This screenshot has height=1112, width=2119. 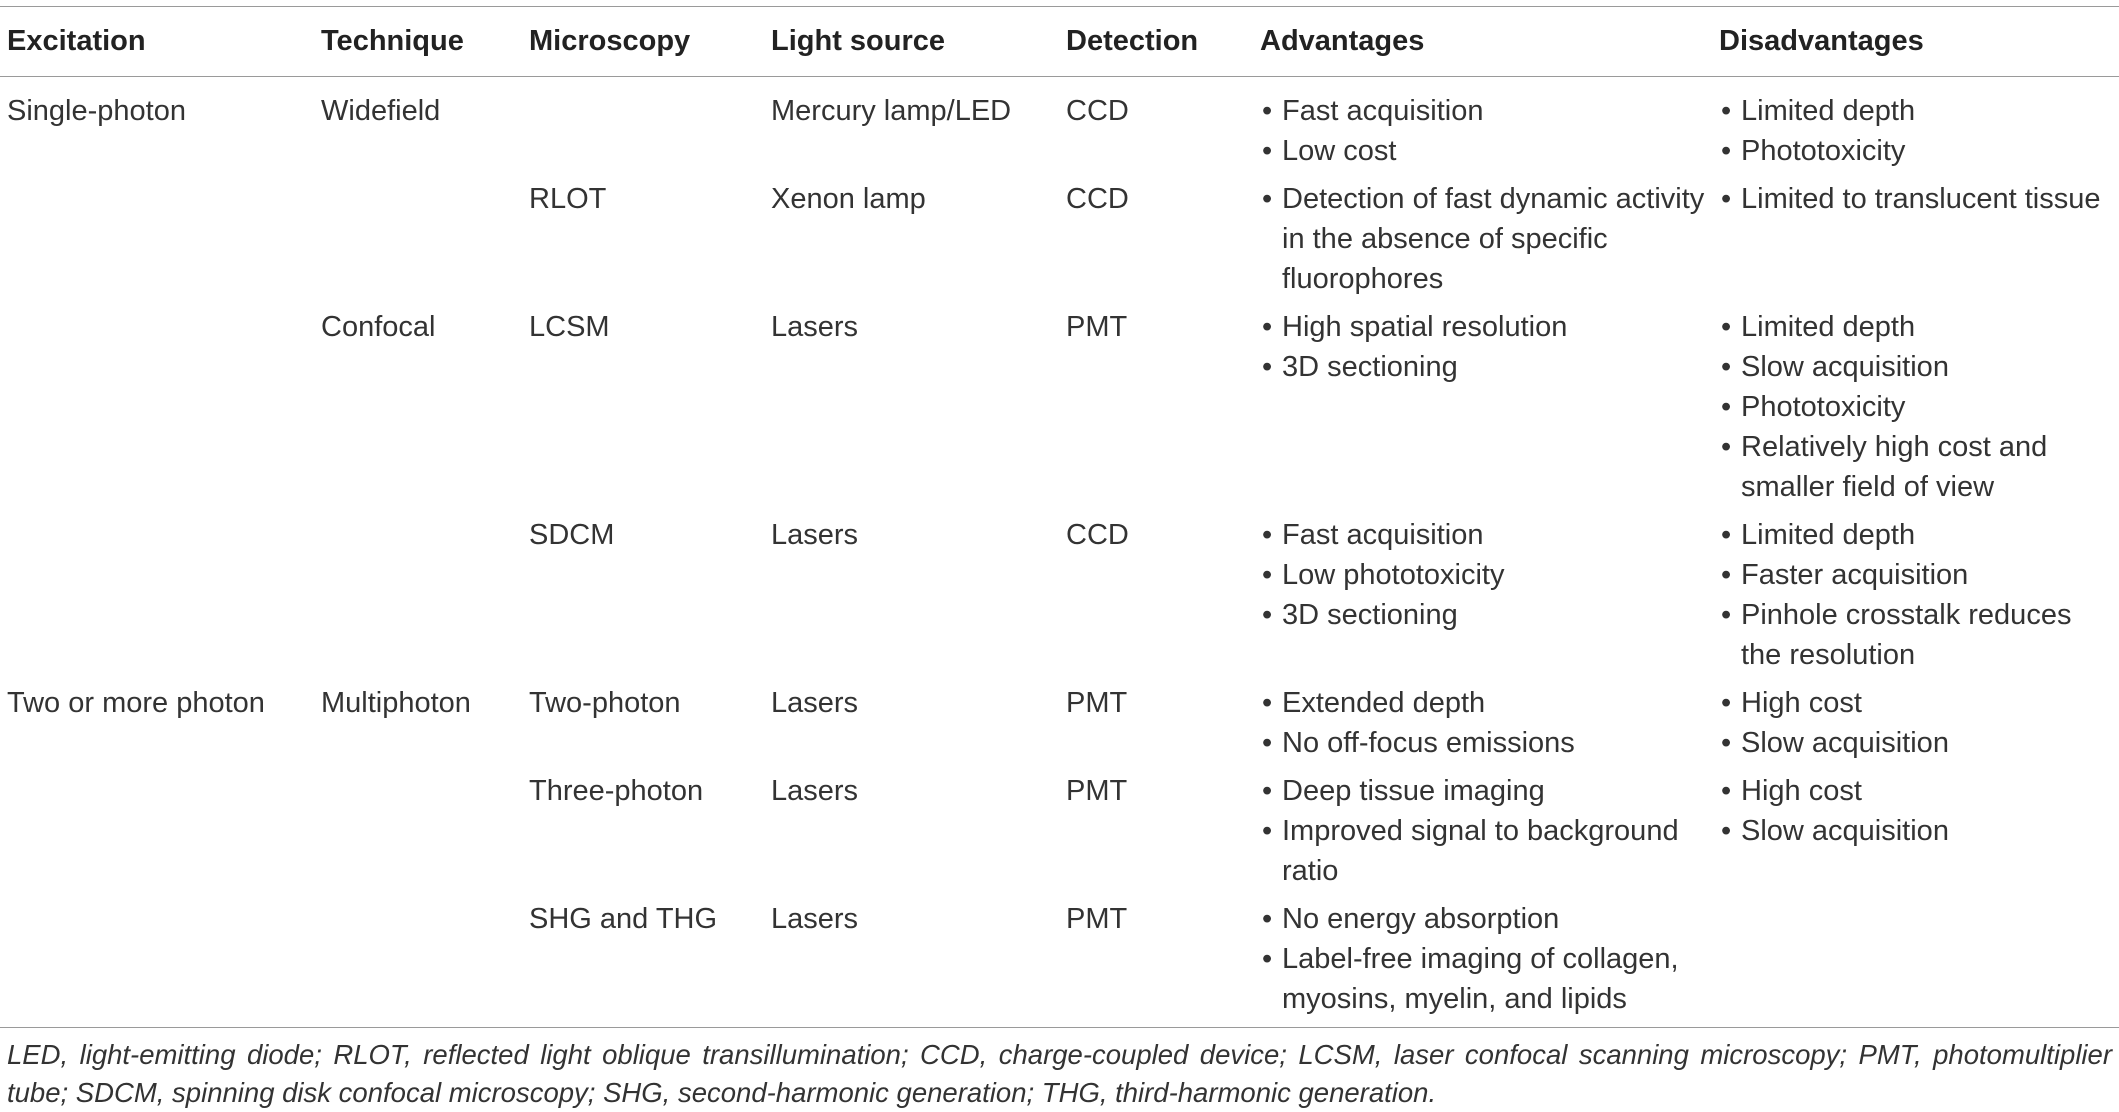 I want to click on table-header-rule, so click(x=1059, y=76).